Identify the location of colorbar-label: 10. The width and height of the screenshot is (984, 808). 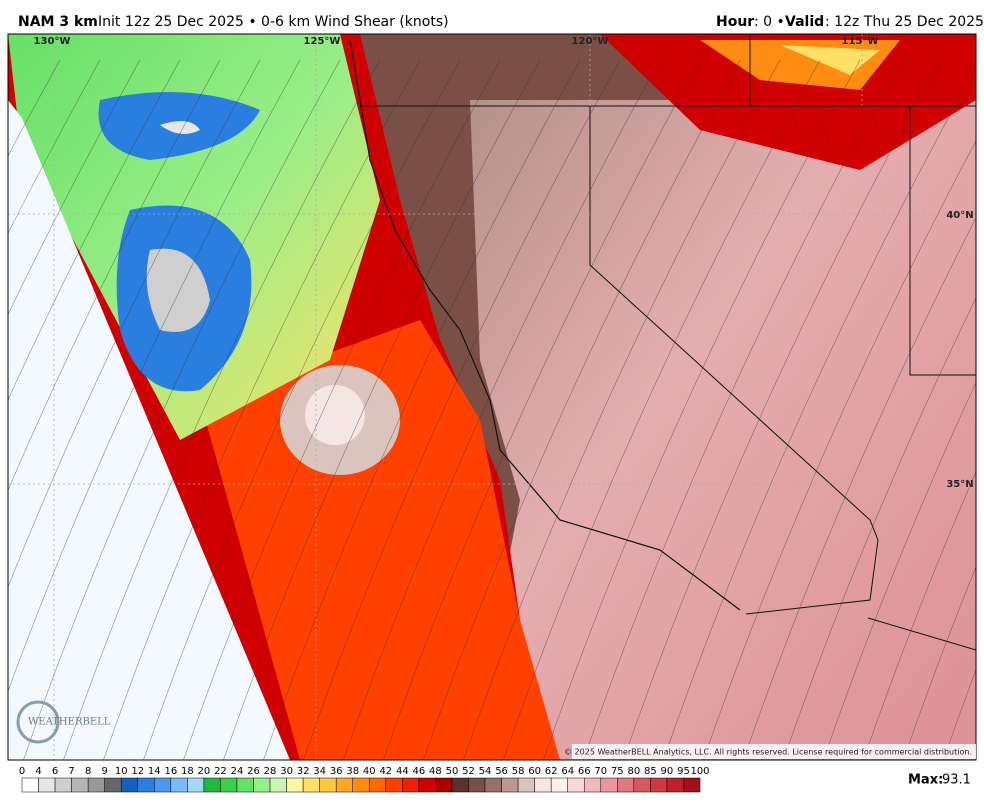
(121, 771).